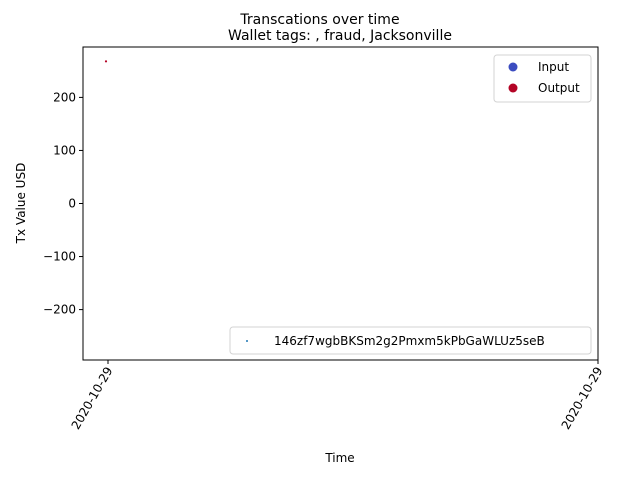 The width and height of the screenshot is (640, 480). What do you see at coordinates (64, 97) in the screenshot?
I see `y-tick-label: 200` at bounding box center [64, 97].